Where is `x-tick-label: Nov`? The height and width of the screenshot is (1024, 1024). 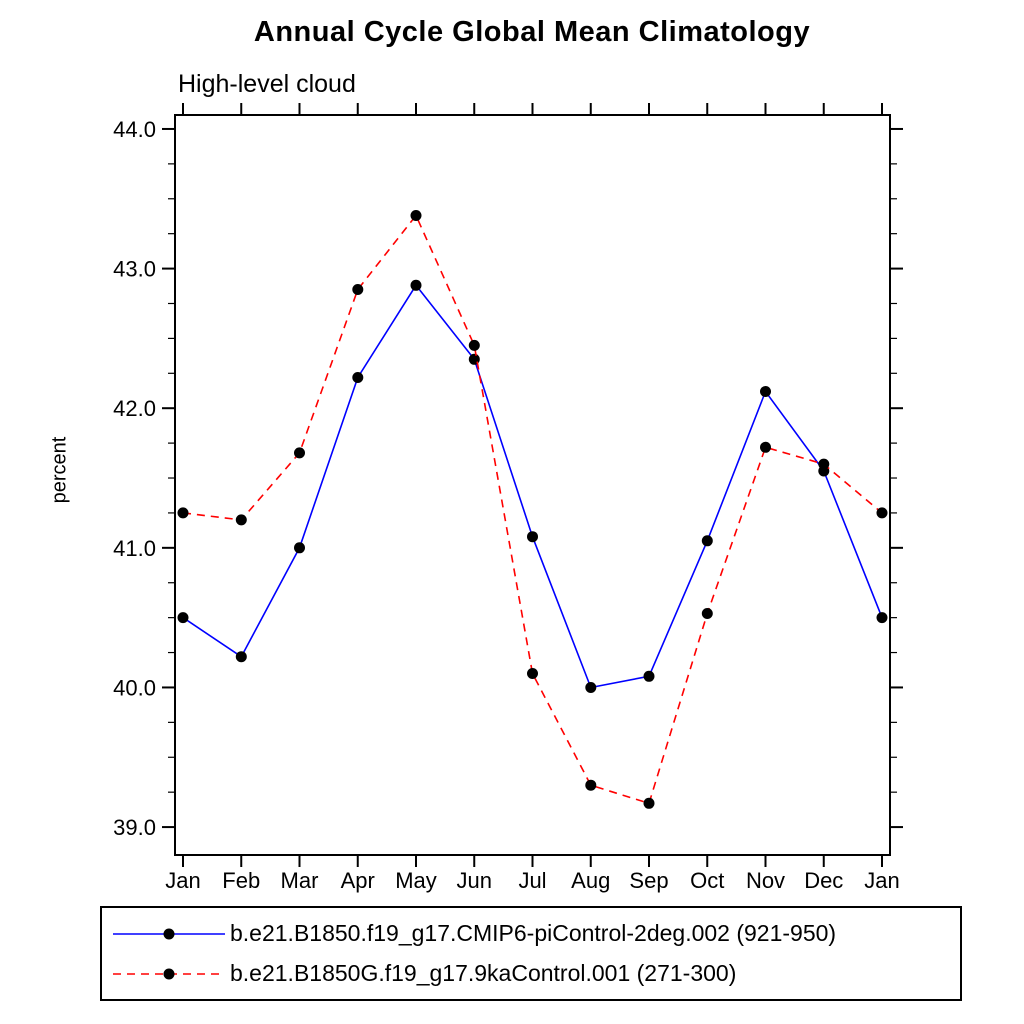
x-tick-label: Nov is located at coordinates (765, 880).